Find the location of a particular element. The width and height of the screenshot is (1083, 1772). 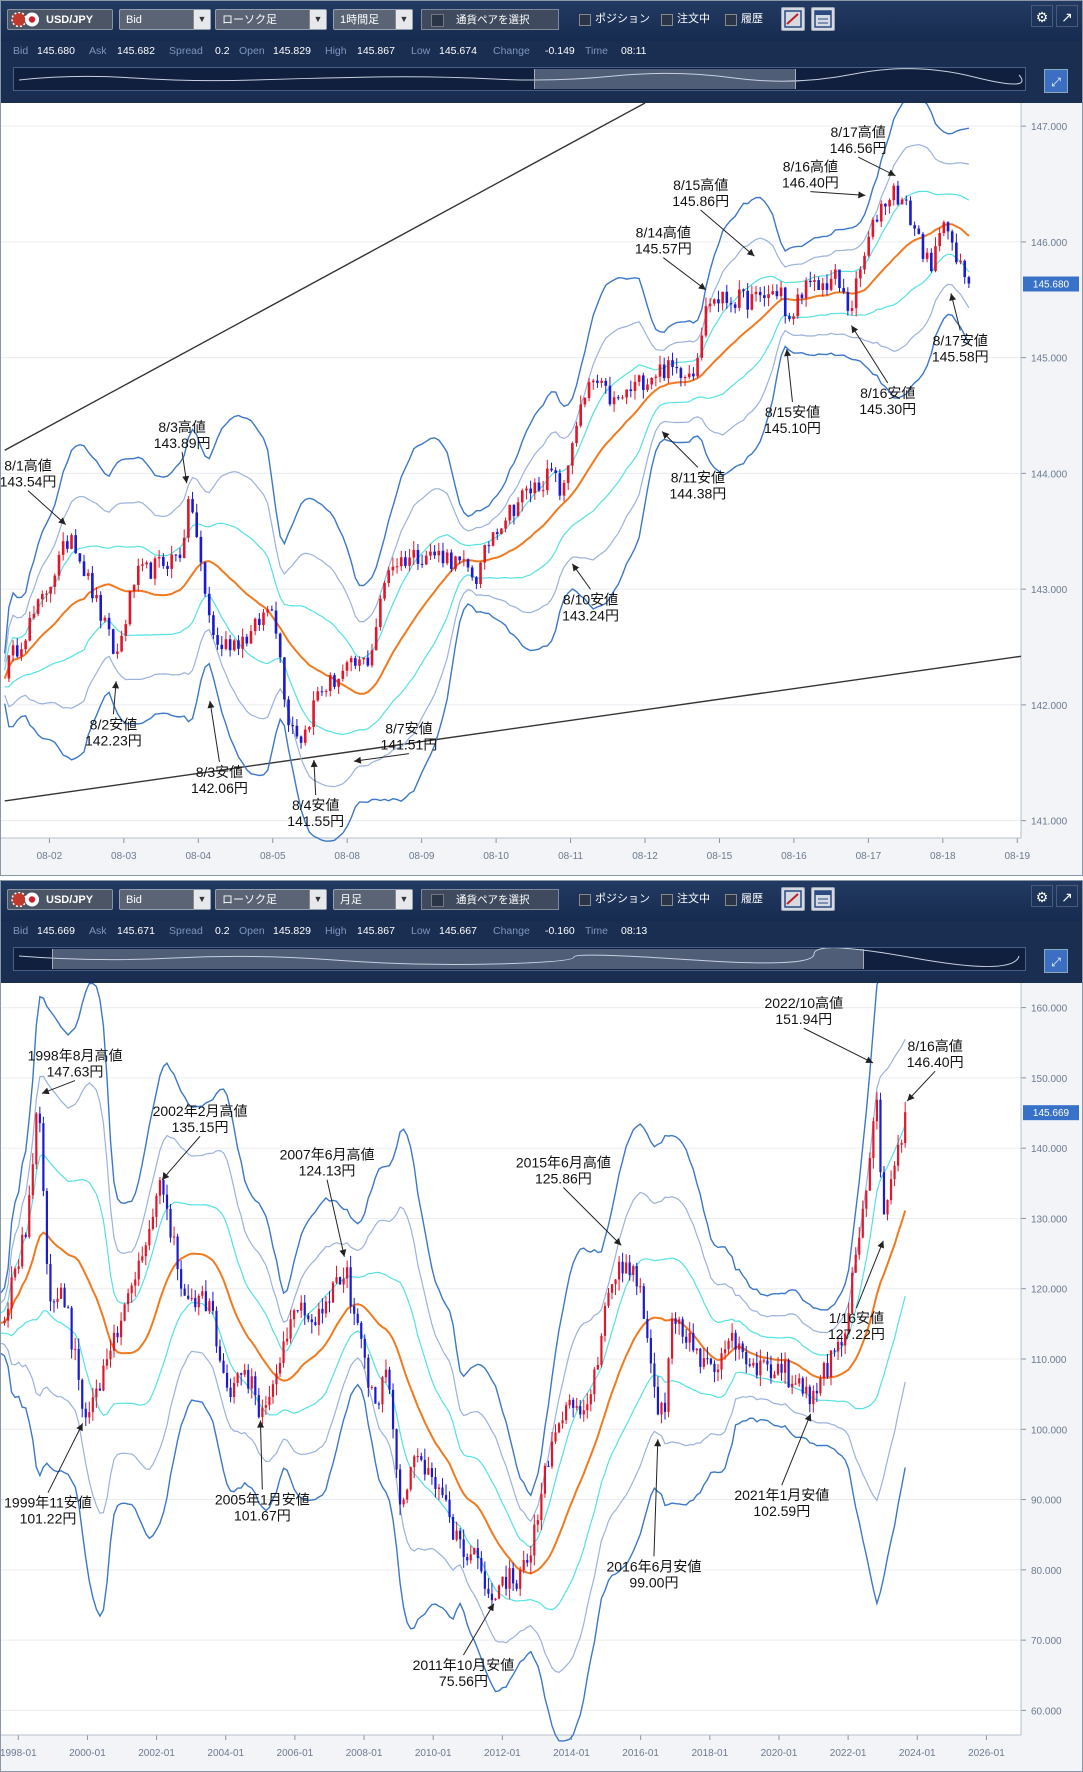

y-tick-label: 140.000 is located at coordinates (1049, 1149).